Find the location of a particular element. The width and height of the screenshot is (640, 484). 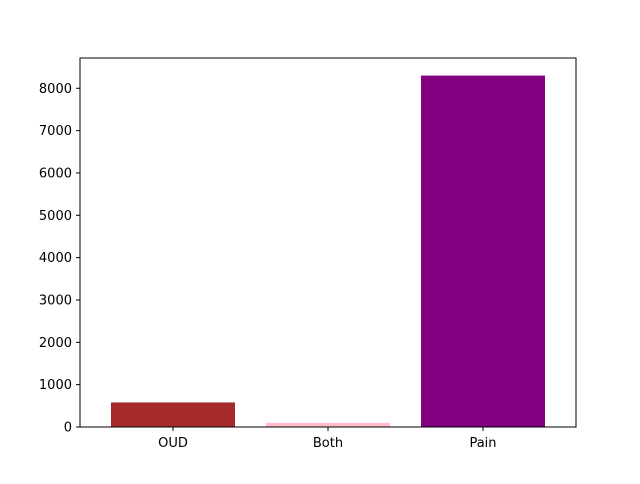

y-tick-label: 3000 is located at coordinates (55, 300).